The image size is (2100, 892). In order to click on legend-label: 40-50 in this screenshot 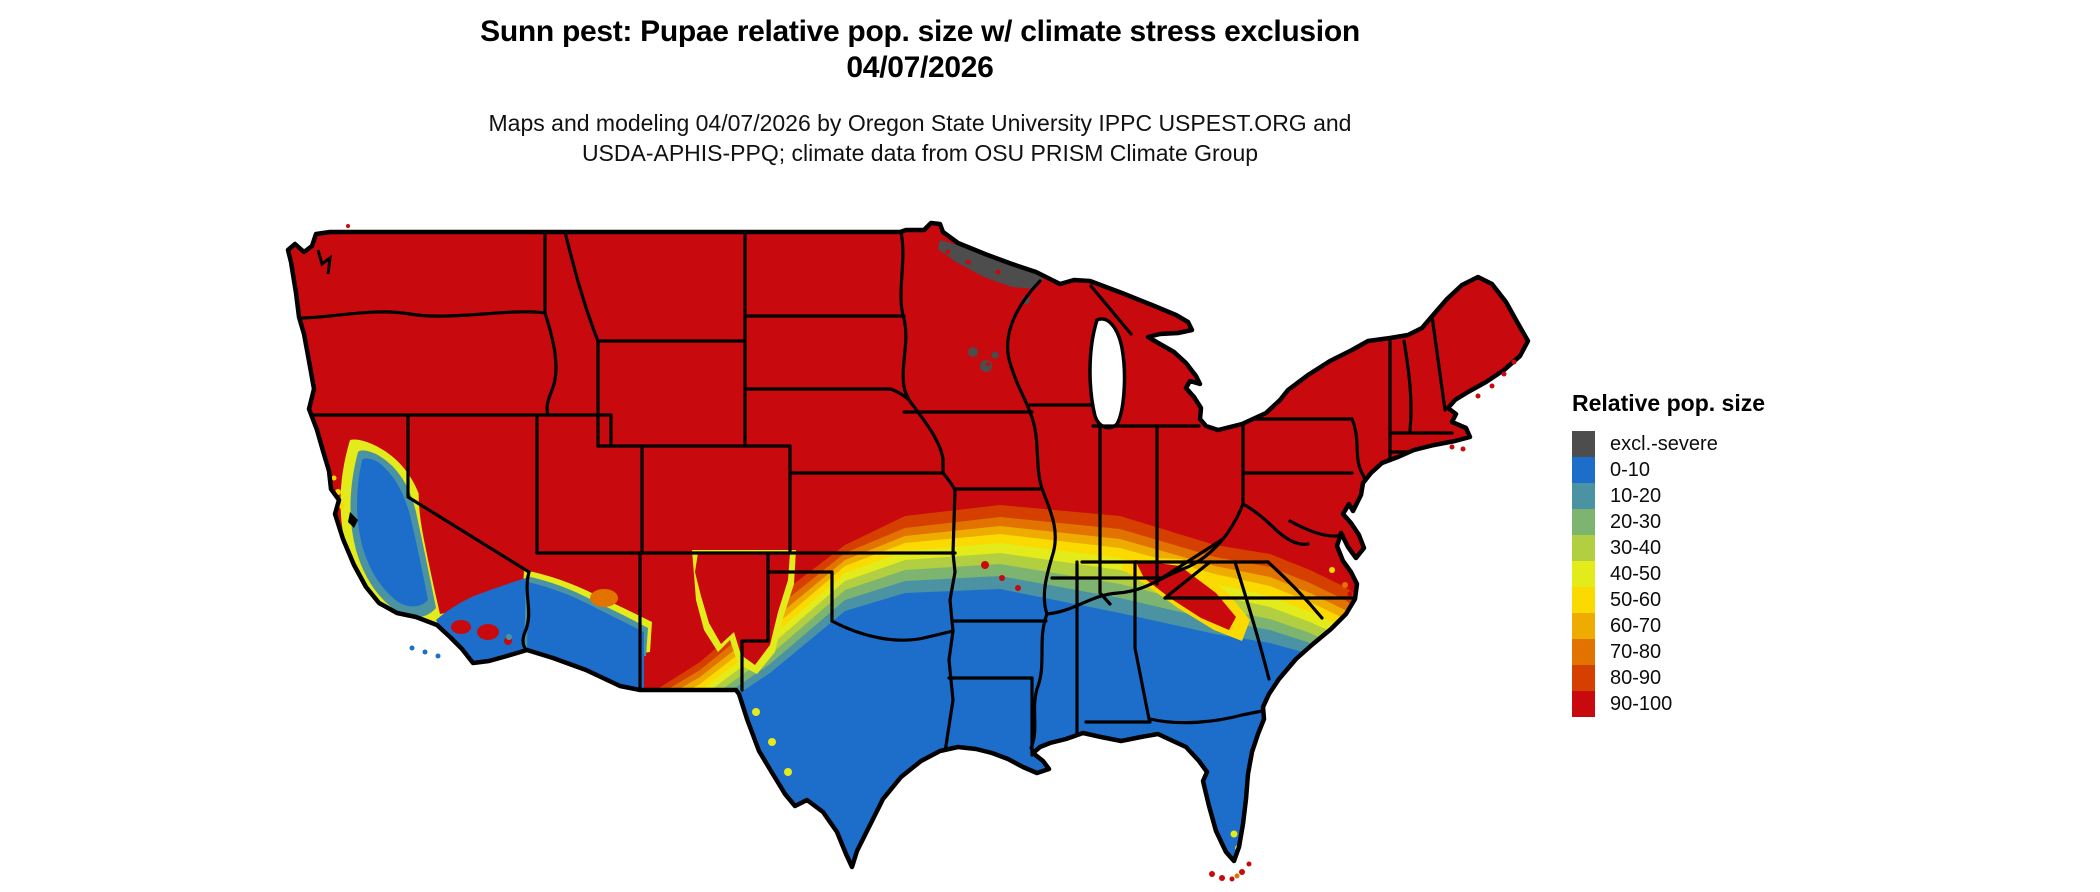, I will do `click(1636, 574)`.